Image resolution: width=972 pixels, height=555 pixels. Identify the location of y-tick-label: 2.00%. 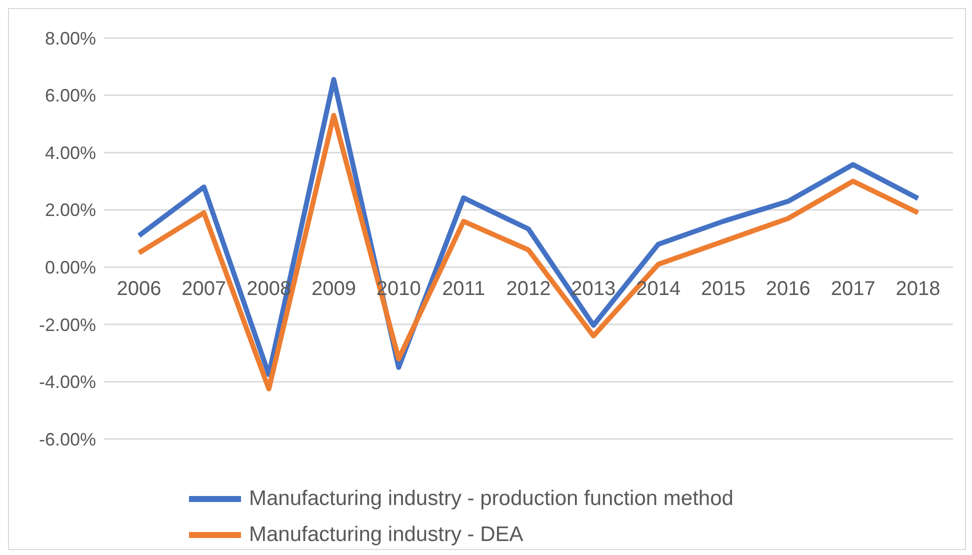
(70, 210).